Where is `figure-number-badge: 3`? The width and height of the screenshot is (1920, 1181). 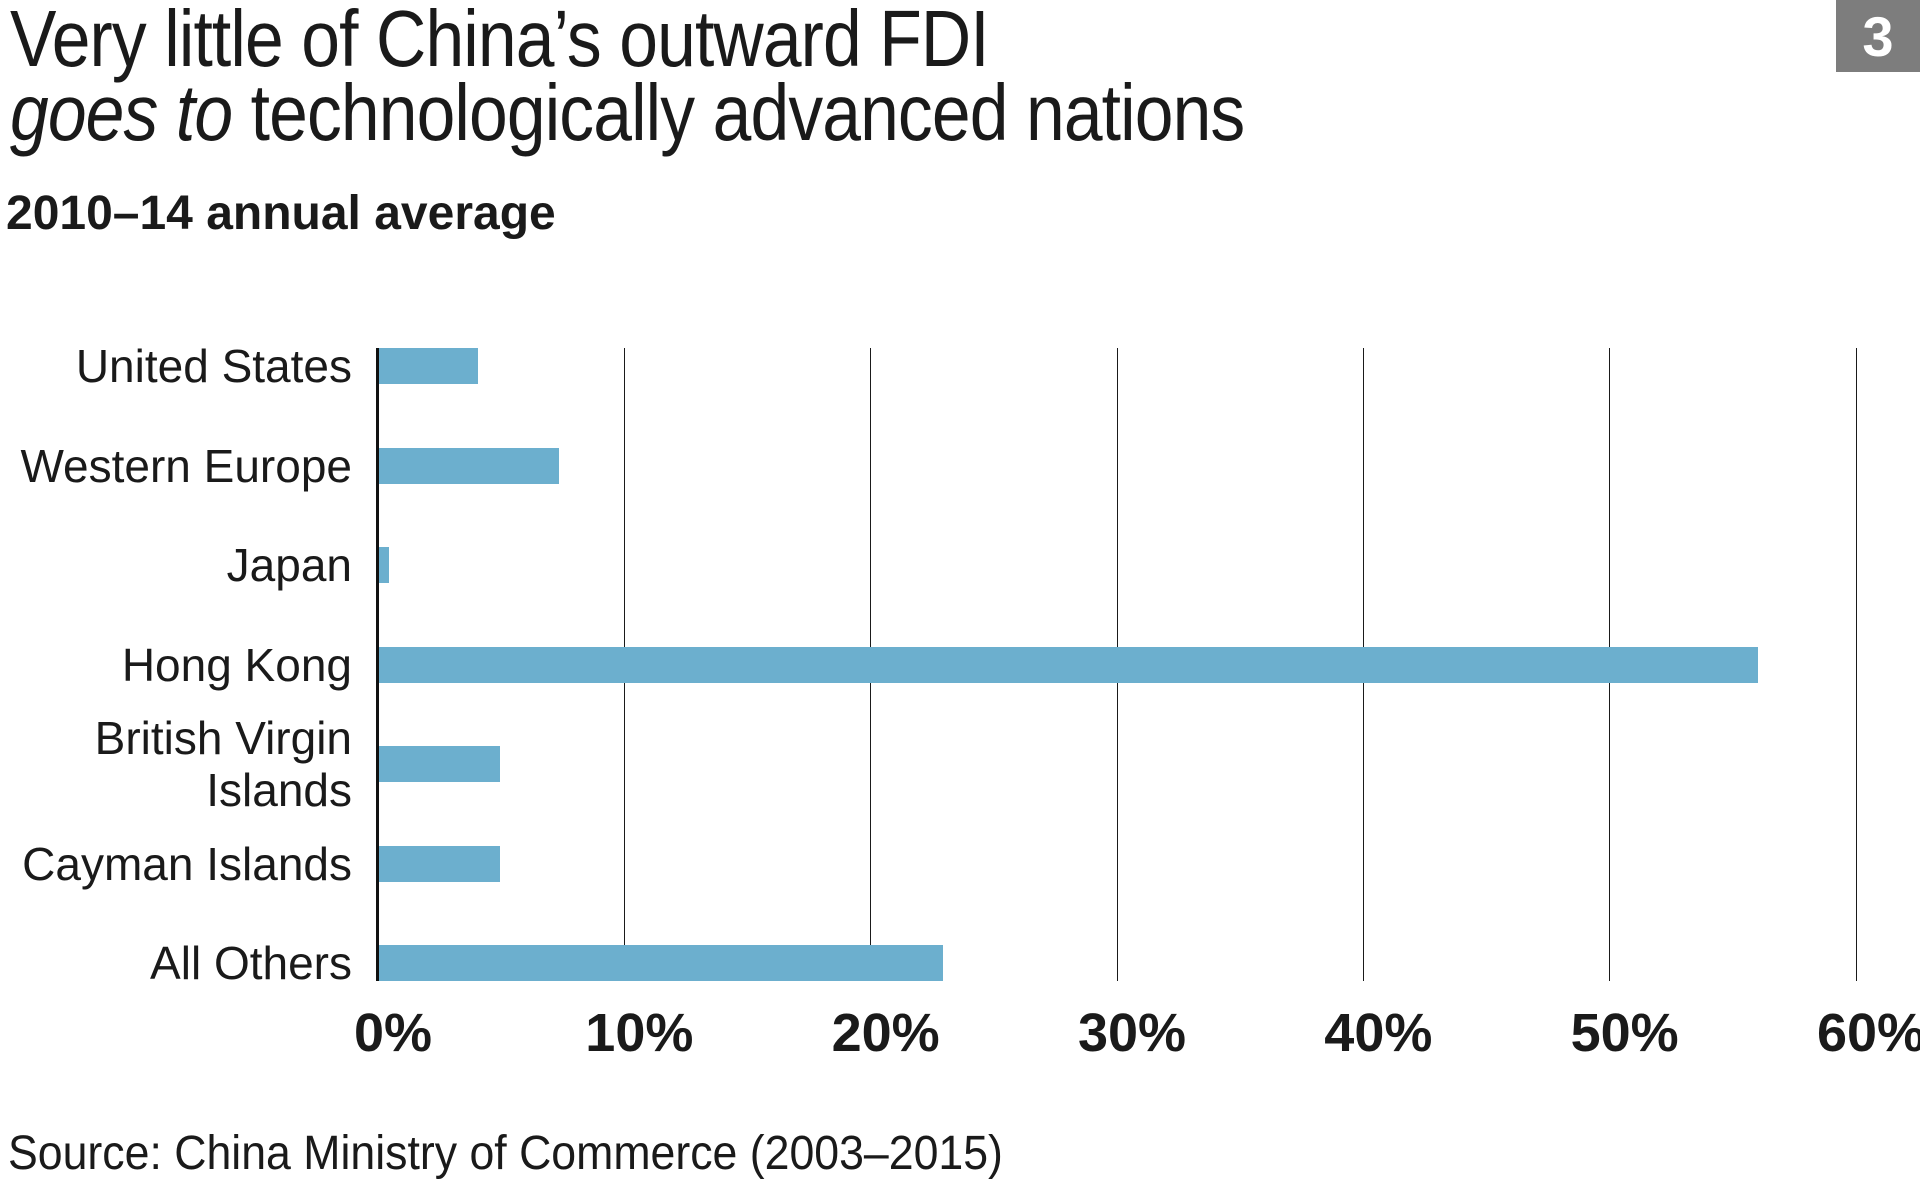
figure-number-badge: 3 is located at coordinates (1878, 36).